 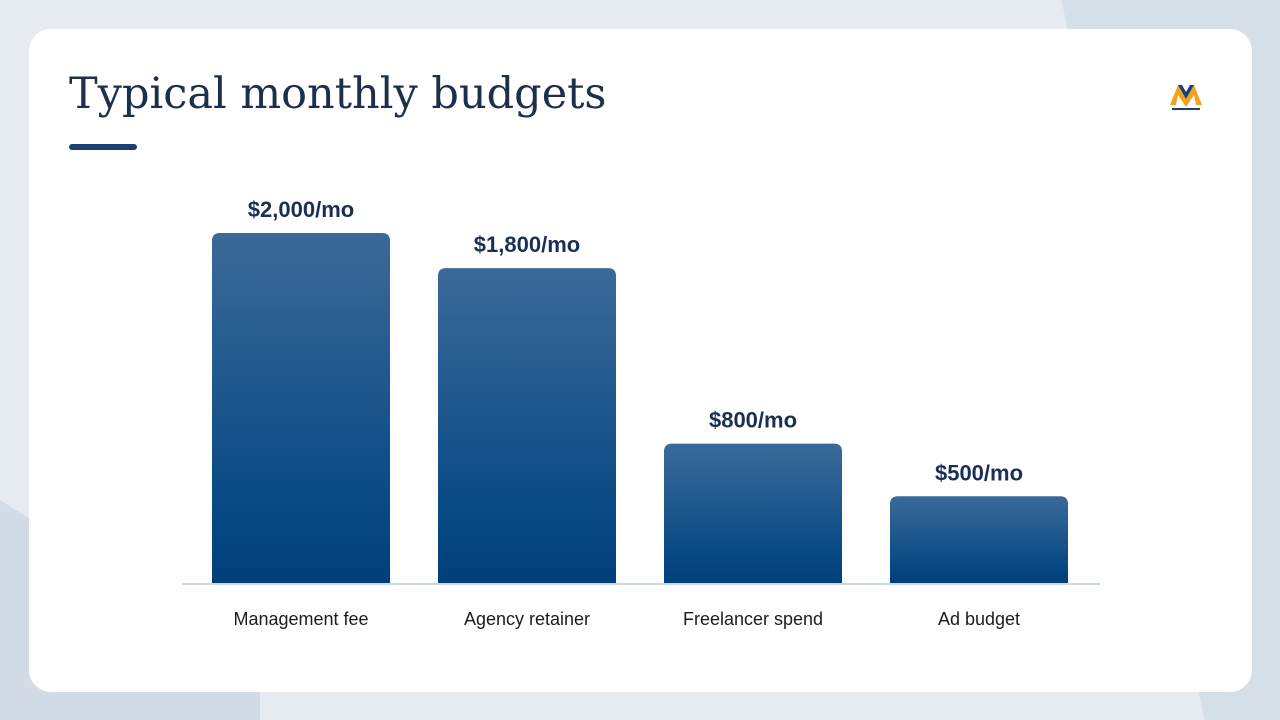 I want to click on slide-title: Typical monthly budgets, so click(x=338, y=94).